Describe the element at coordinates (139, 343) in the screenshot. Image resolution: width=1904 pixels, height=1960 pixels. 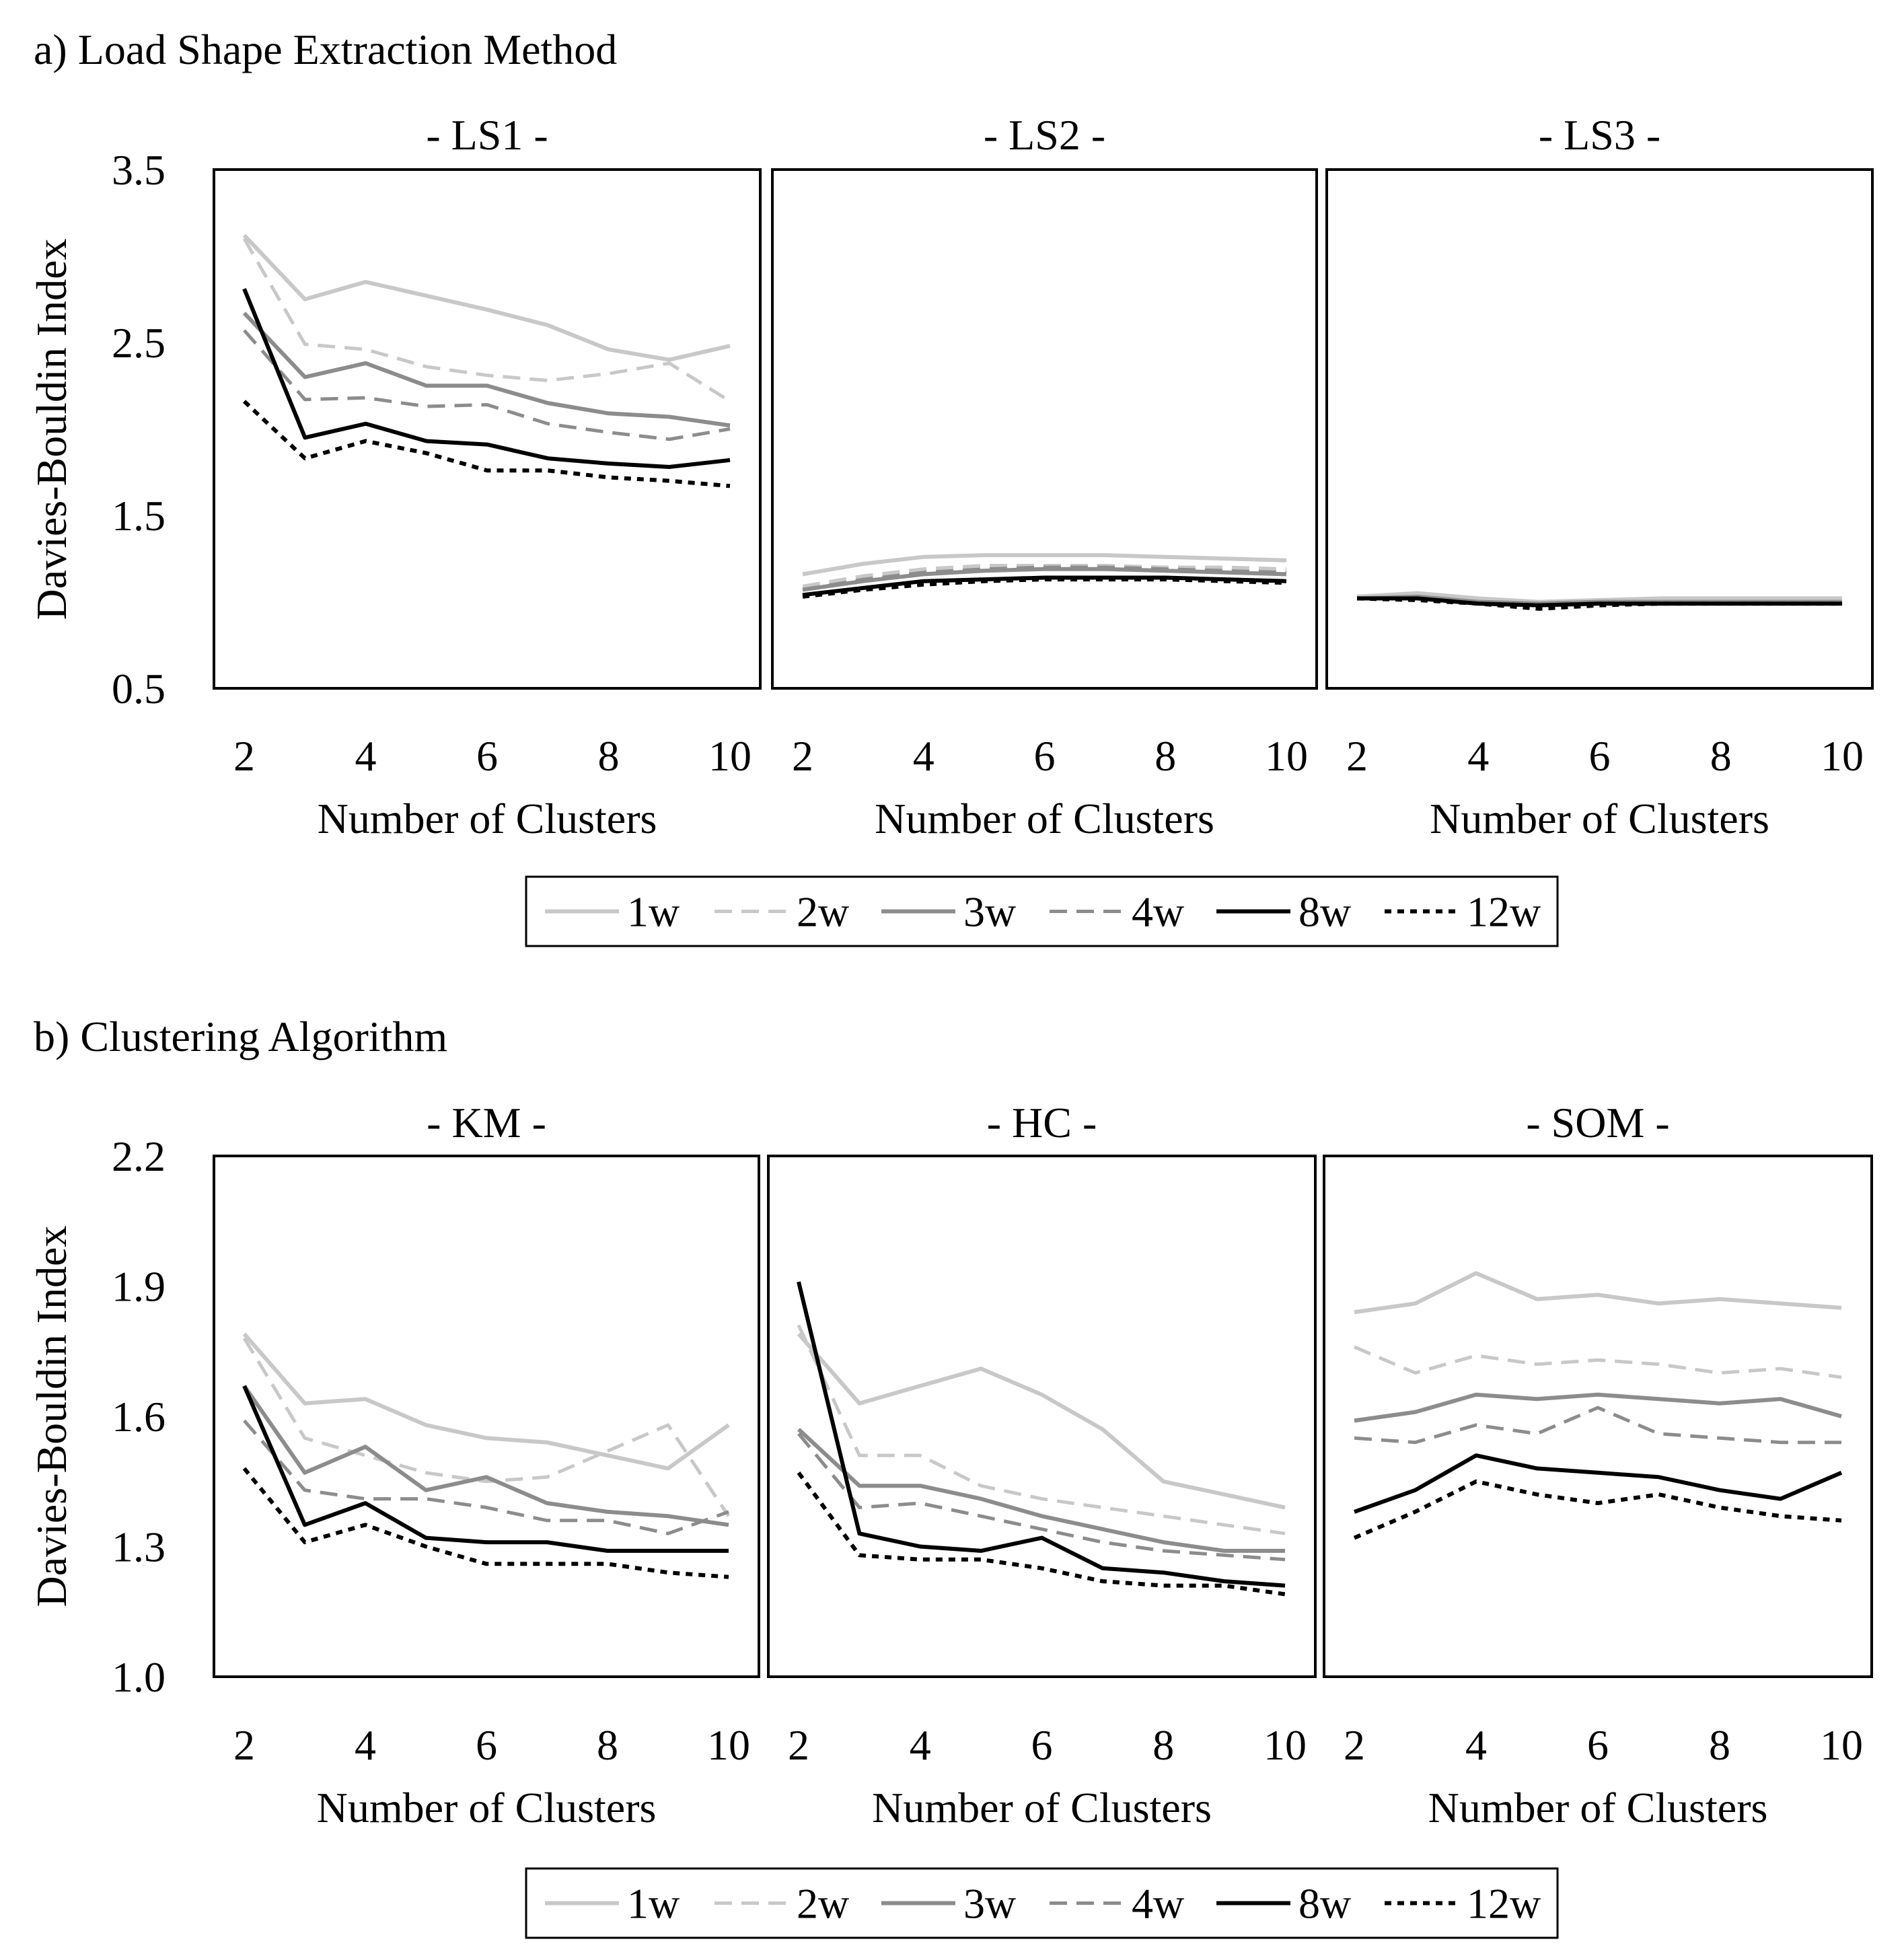
I see `y-tick-label: 2.5` at that location.